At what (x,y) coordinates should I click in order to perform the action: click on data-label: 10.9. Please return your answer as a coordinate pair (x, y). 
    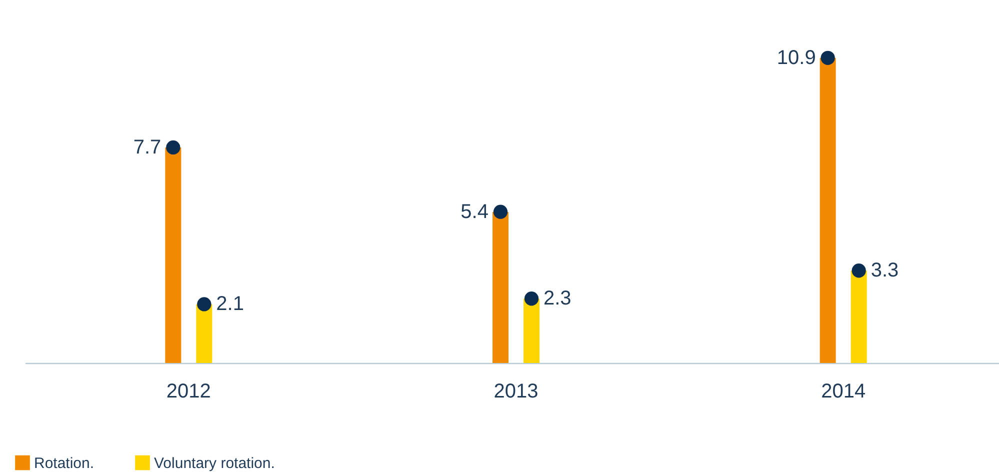
    Looking at the image, I should click on (796, 57).